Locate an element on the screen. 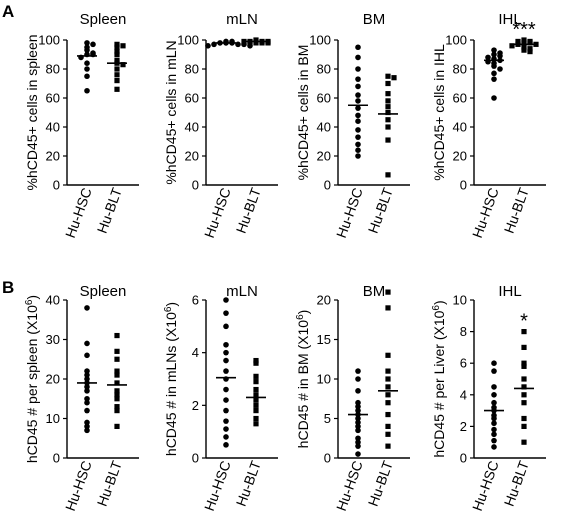  chart-b-mln-category-hu-blt: Hu-BLT is located at coordinates (248, 483).